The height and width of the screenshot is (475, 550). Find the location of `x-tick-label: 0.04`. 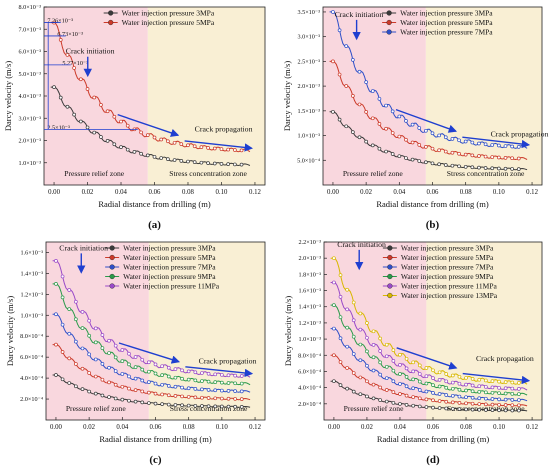

x-tick-label: 0.04 is located at coordinates (400, 427).